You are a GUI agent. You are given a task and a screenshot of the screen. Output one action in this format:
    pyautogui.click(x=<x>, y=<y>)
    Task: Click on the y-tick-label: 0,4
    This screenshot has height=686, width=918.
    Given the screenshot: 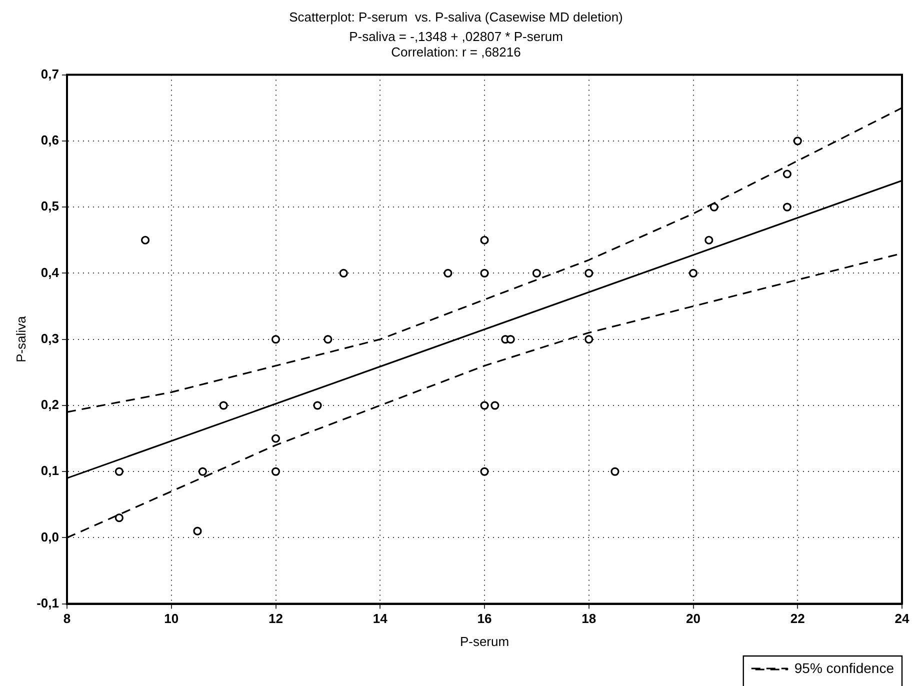 What is the action you would take?
    pyautogui.click(x=50, y=272)
    